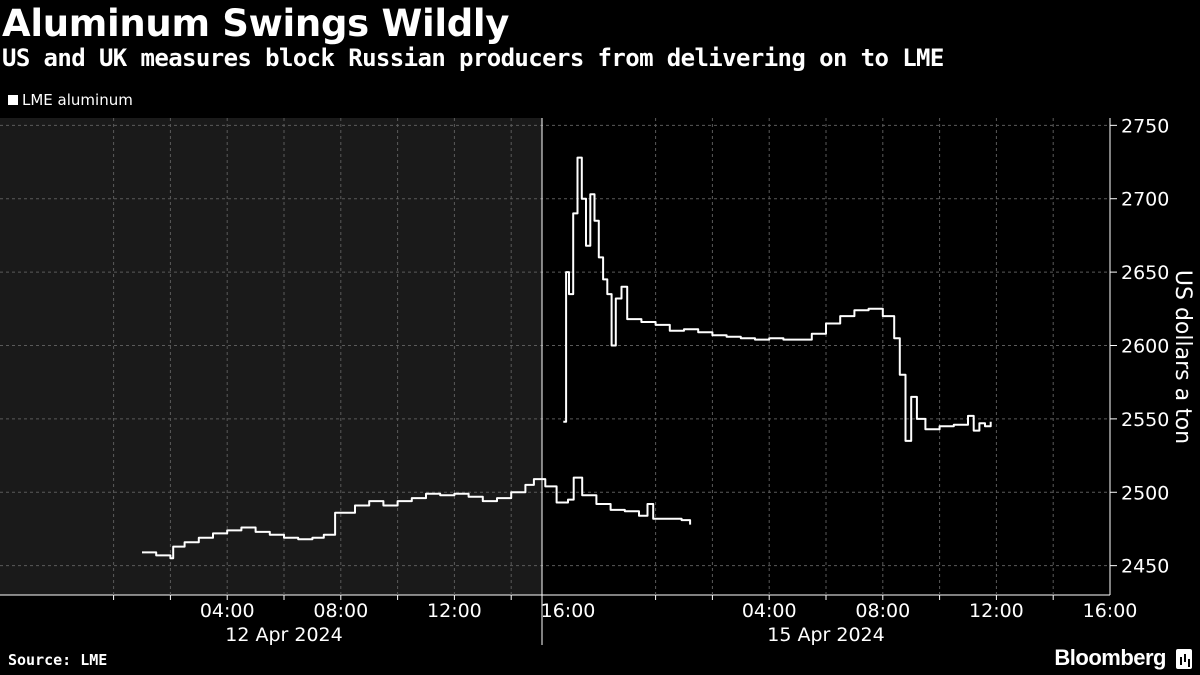 The image size is (1200, 675). I want to click on y-tick-label: 2750, so click(1145, 126).